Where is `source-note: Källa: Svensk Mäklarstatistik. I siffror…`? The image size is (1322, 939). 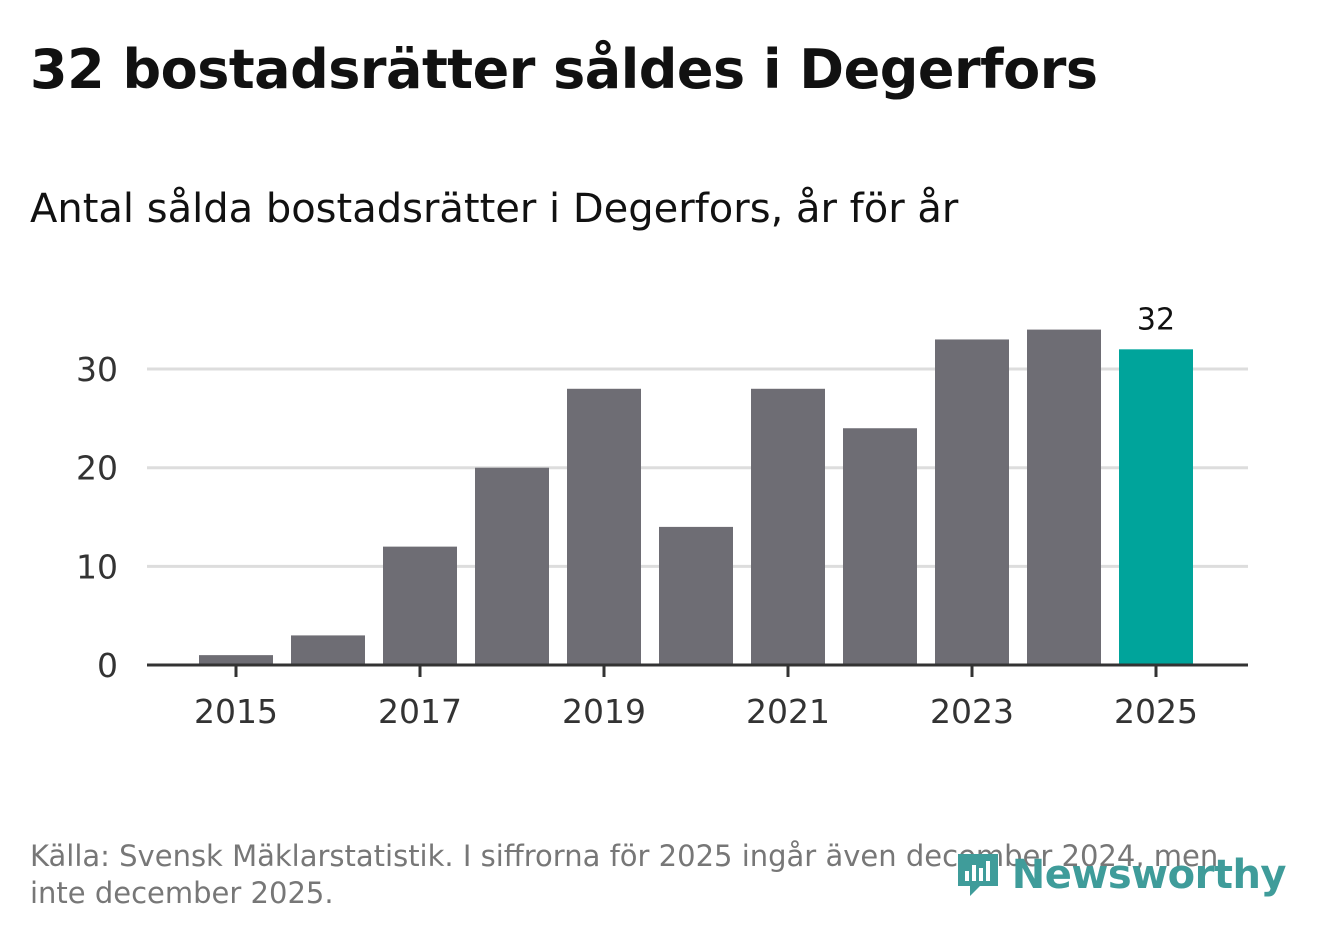
source-note: Källa: Svensk Mäklarstatistik. I siffror… is located at coordinates (624, 874).